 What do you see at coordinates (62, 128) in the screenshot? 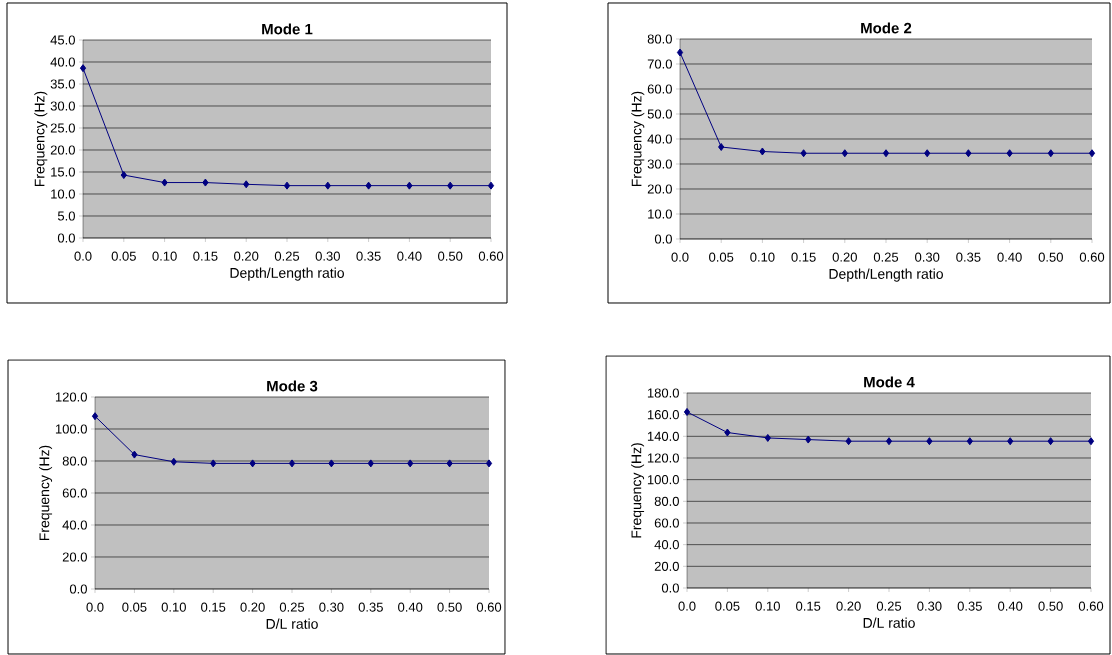
I see `y-tick-label: 25.0` at bounding box center [62, 128].